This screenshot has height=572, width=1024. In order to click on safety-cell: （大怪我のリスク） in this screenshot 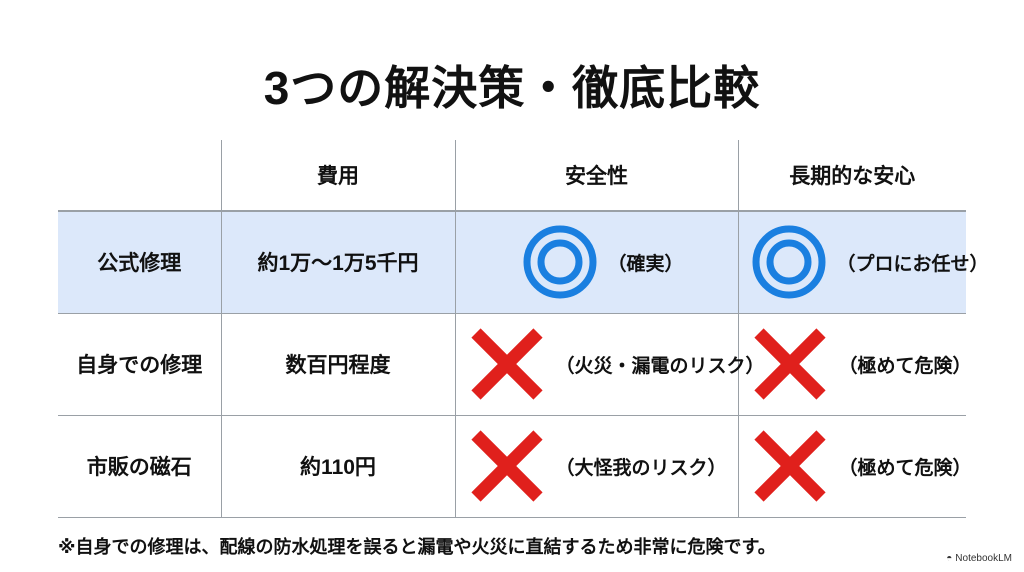, I will do `click(596, 466)`.